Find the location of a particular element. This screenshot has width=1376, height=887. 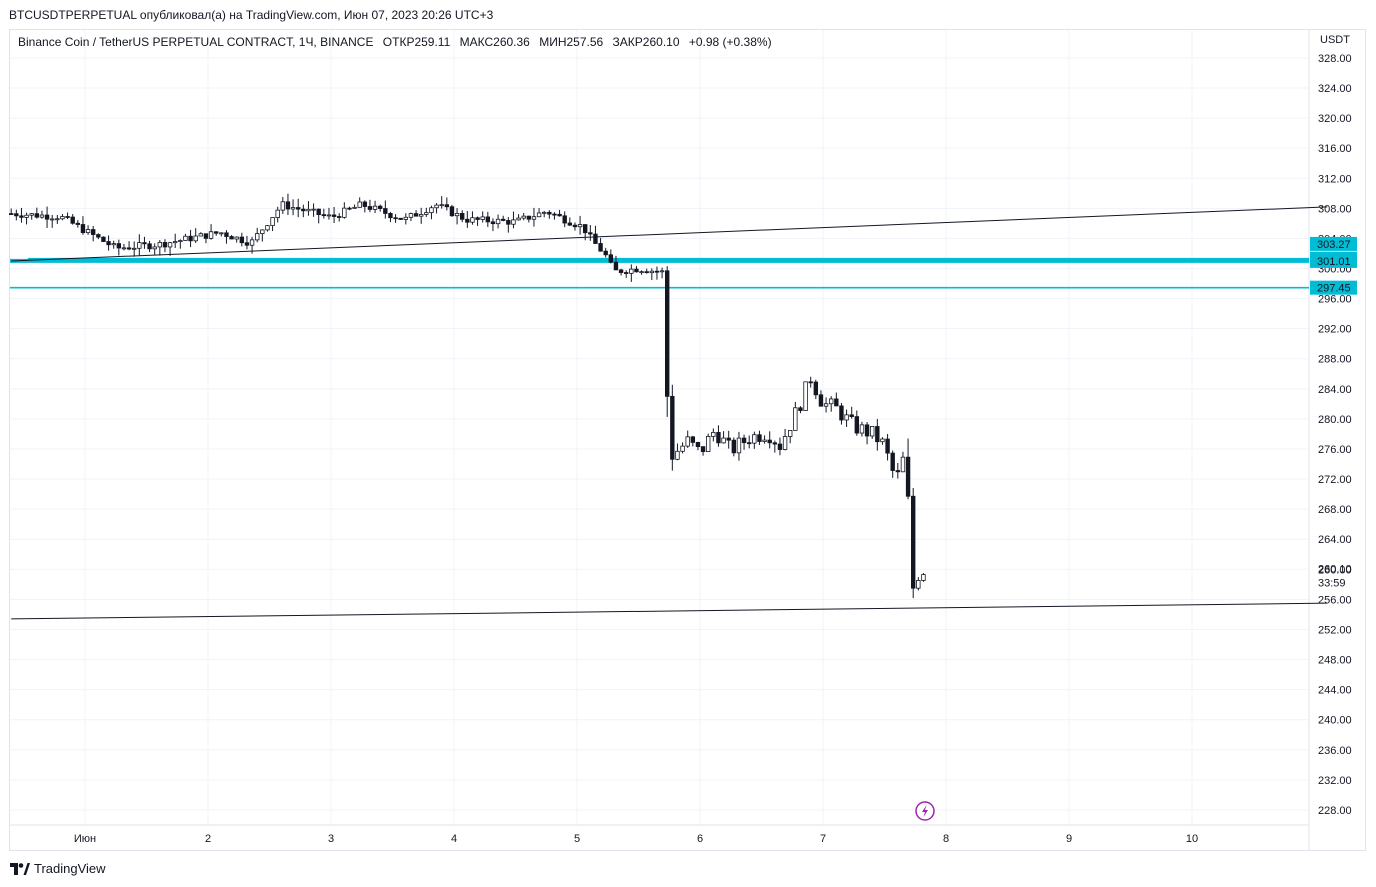

x-tick-label: 9 is located at coordinates (1069, 839).